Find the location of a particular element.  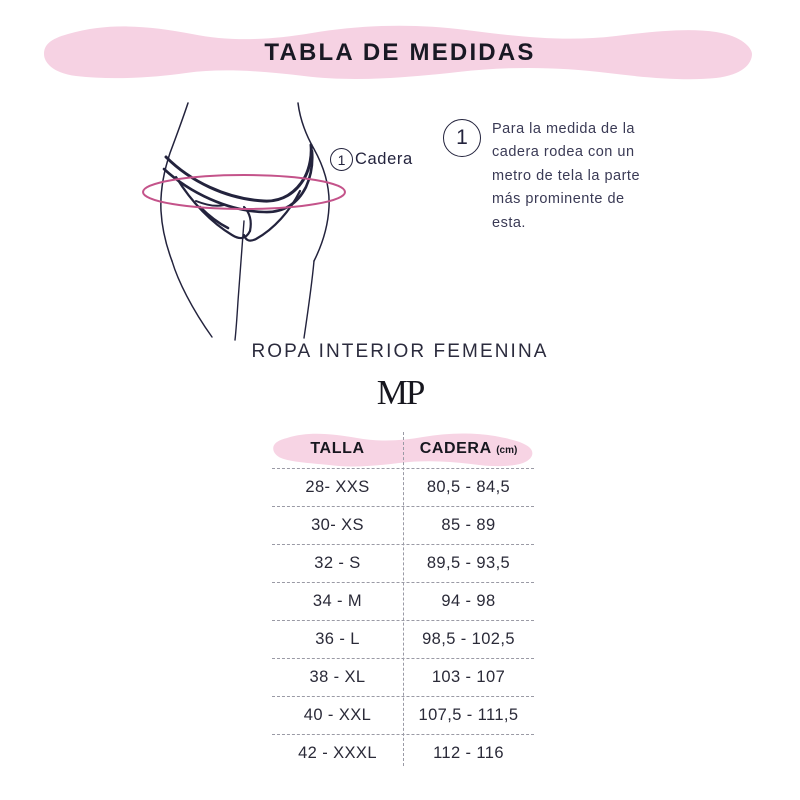

cell-cadera: 98,5 - 102,5 is located at coordinates (468, 639).